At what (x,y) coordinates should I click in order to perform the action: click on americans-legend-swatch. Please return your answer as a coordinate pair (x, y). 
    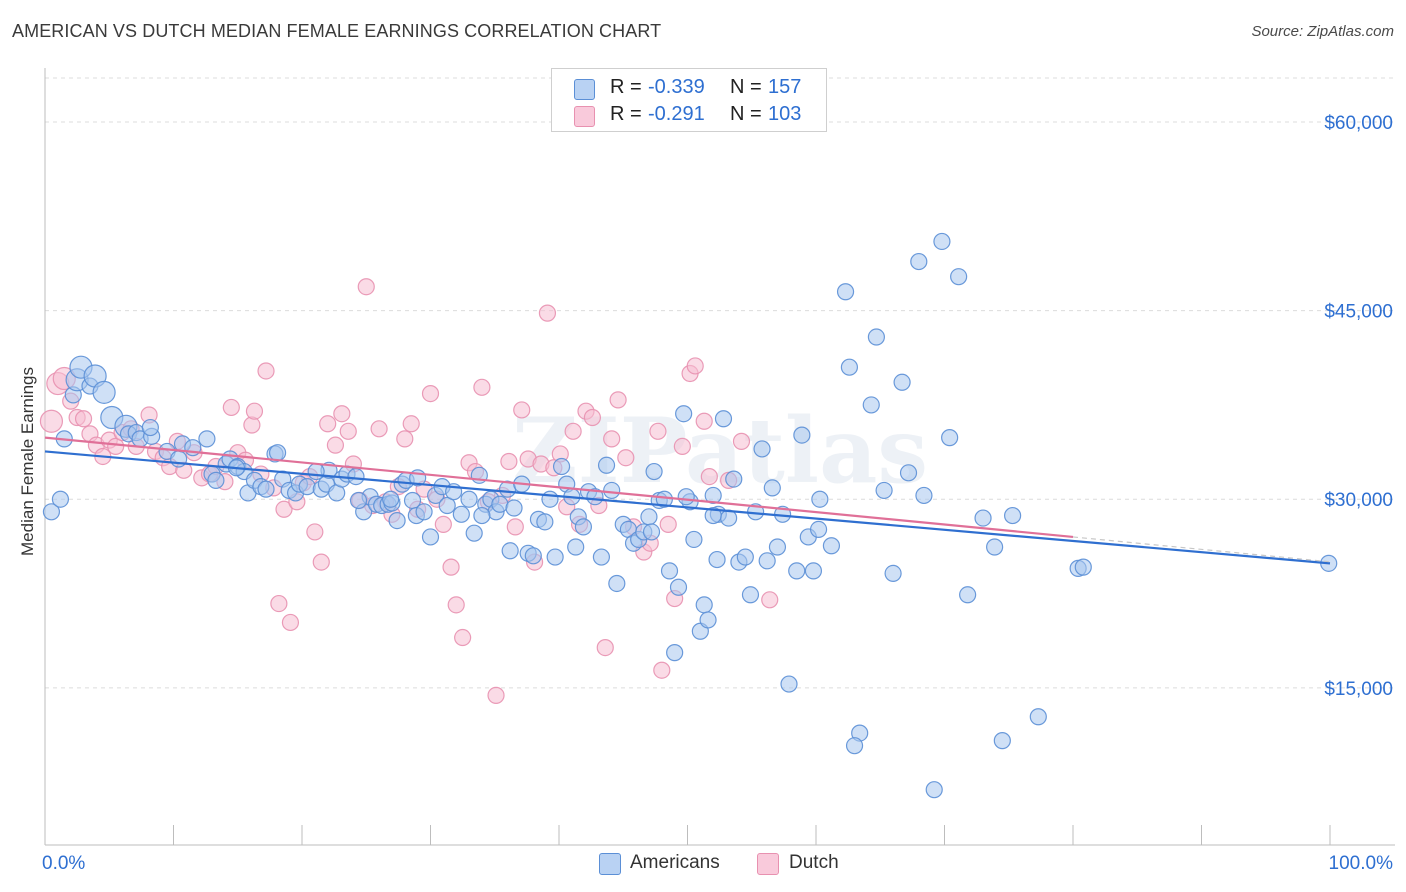
    Looking at the image, I should click on (610, 864).